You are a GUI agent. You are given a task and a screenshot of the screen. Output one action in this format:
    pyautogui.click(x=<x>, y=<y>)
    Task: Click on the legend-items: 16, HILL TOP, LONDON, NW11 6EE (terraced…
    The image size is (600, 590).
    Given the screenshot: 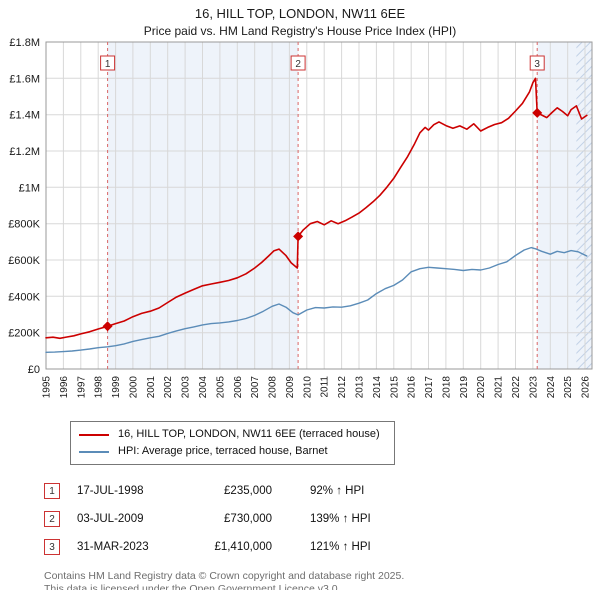 What is the action you would take?
    pyautogui.click(x=229, y=443)
    